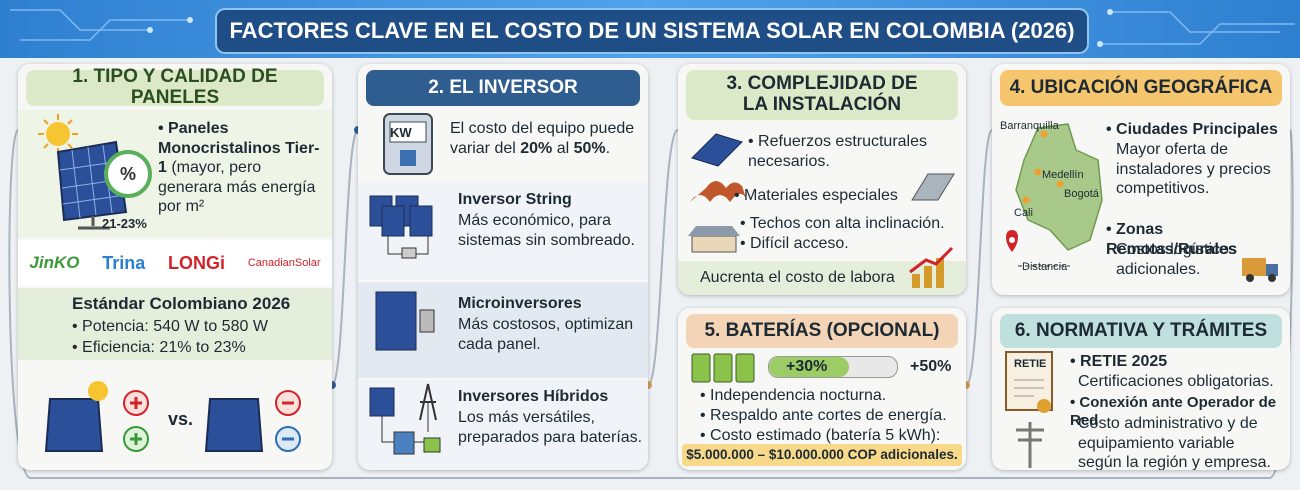 The height and width of the screenshot is (490, 1300). Describe the element at coordinates (563, 148) in the screenshot. I see `intro-part: al` at that location.